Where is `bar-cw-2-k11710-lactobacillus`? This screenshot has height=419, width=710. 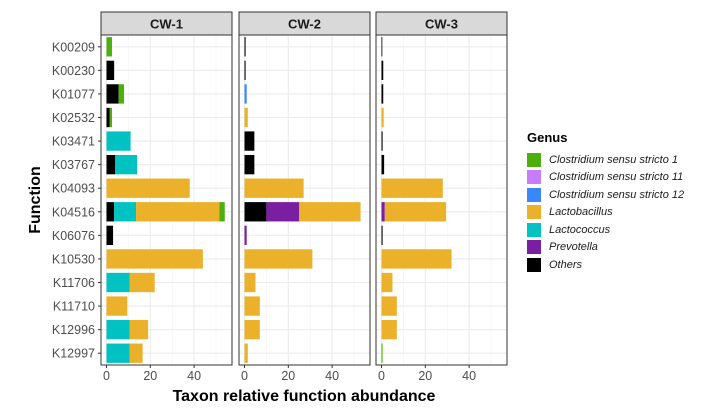 bar-cw-2-k11710-lactobacillus is located at coordinates (252, 306).